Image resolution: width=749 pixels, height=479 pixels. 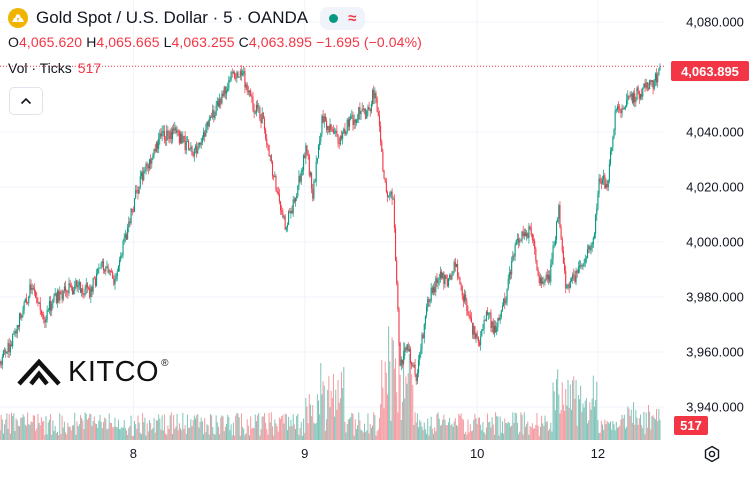 What do you see at coordinates (343, 18) in the screenshot?
I see `market-status-pill: ≈` at bounding box center [343, 18].